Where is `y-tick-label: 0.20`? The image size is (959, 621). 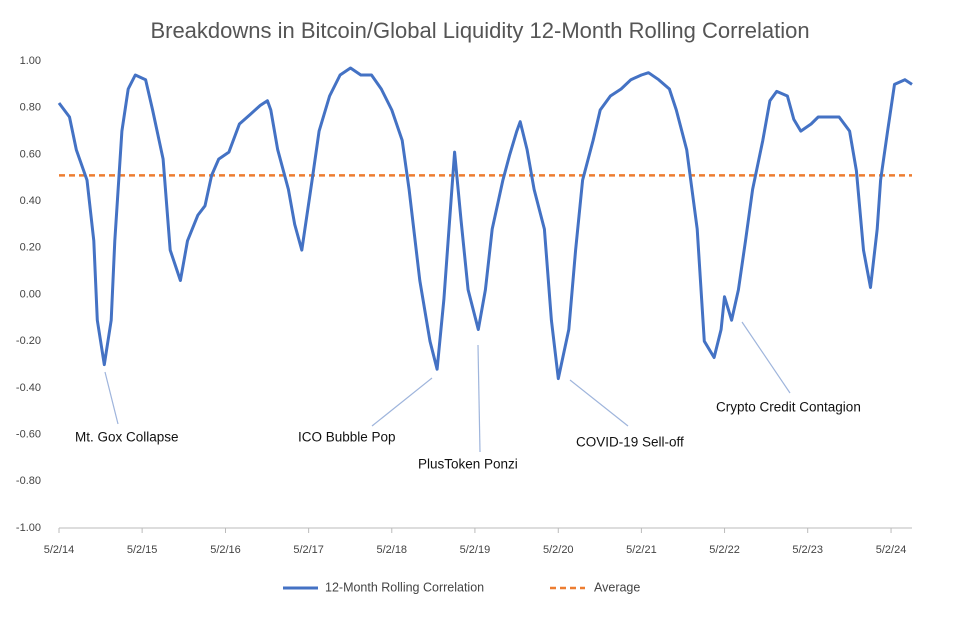 y-tick-label: 0.20 is located at coordinates (30, 248).